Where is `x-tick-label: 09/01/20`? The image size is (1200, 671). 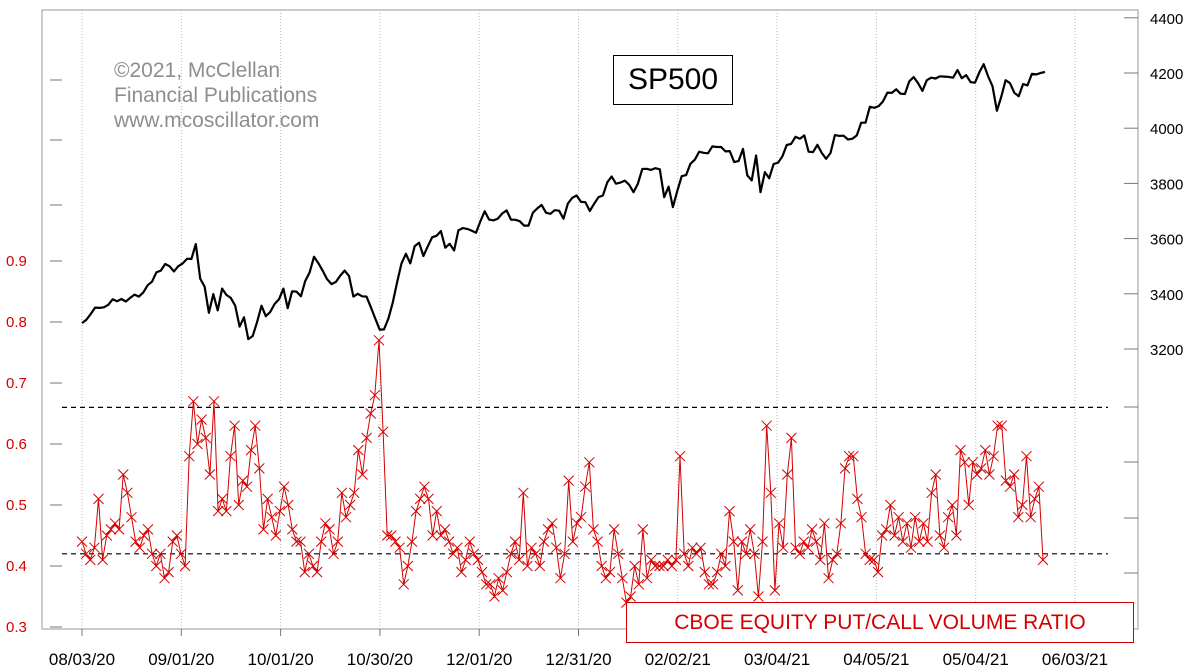
x-tick-label: 09/01/20 is located at coordinates (181, 659).